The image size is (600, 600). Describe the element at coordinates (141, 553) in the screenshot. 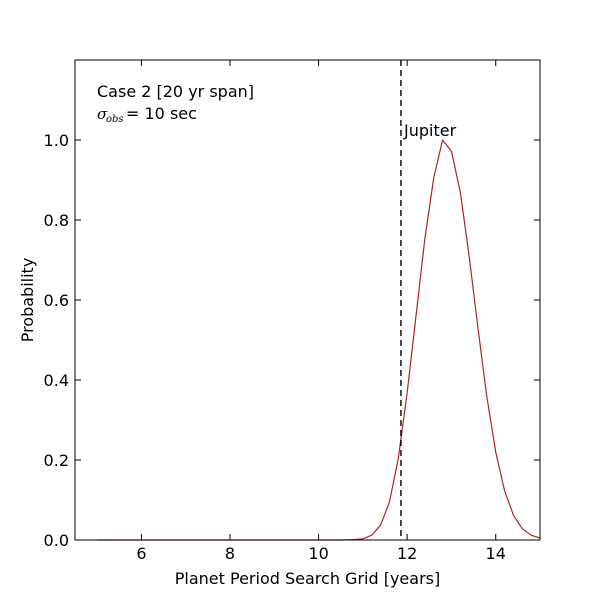

I see `x-tick-label: 6` at that location.